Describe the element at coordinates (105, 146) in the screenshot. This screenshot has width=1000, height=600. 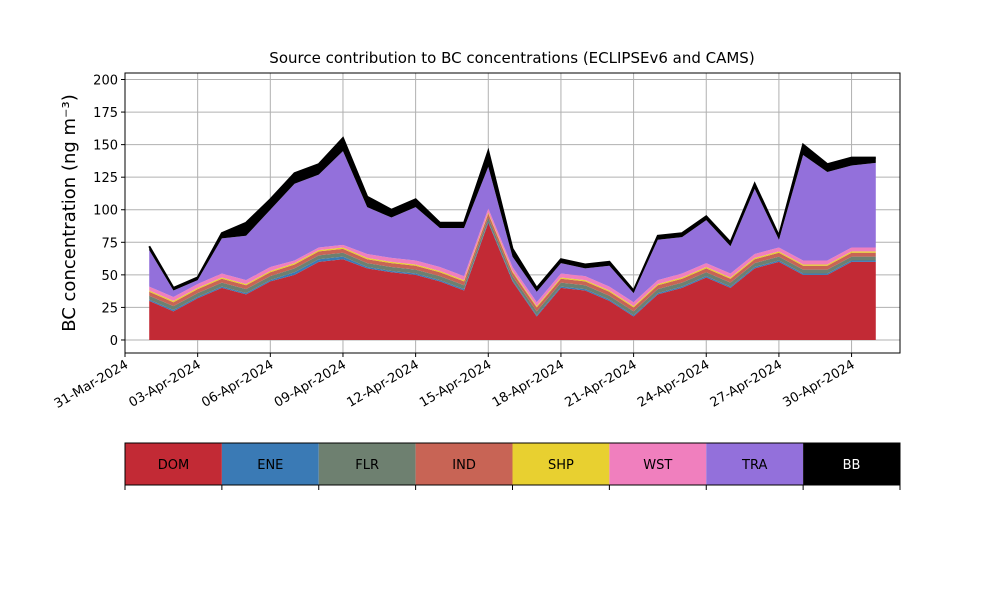
I see `y-tick-label: 150` at that location.